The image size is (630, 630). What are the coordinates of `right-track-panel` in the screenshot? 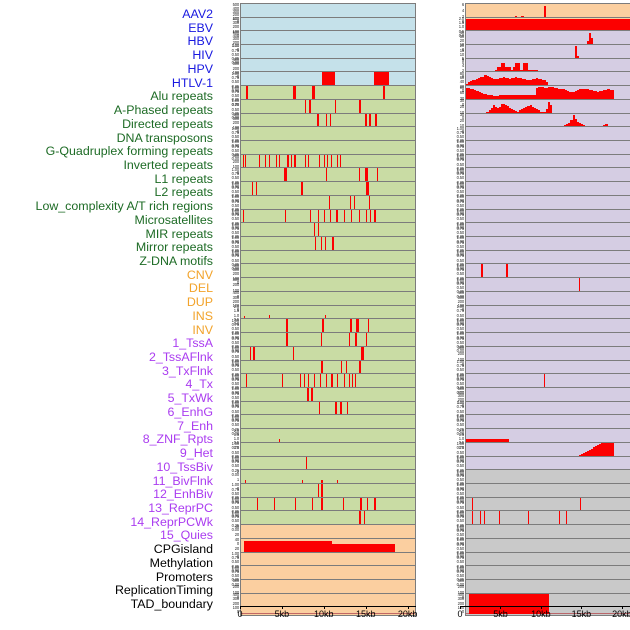 It's located at (547, 604).